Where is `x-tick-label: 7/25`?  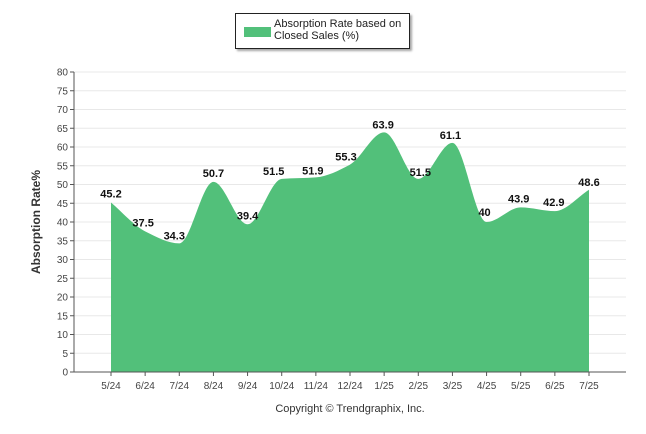 x-tick-label: 7/25 is located at coordinates (589, 386).